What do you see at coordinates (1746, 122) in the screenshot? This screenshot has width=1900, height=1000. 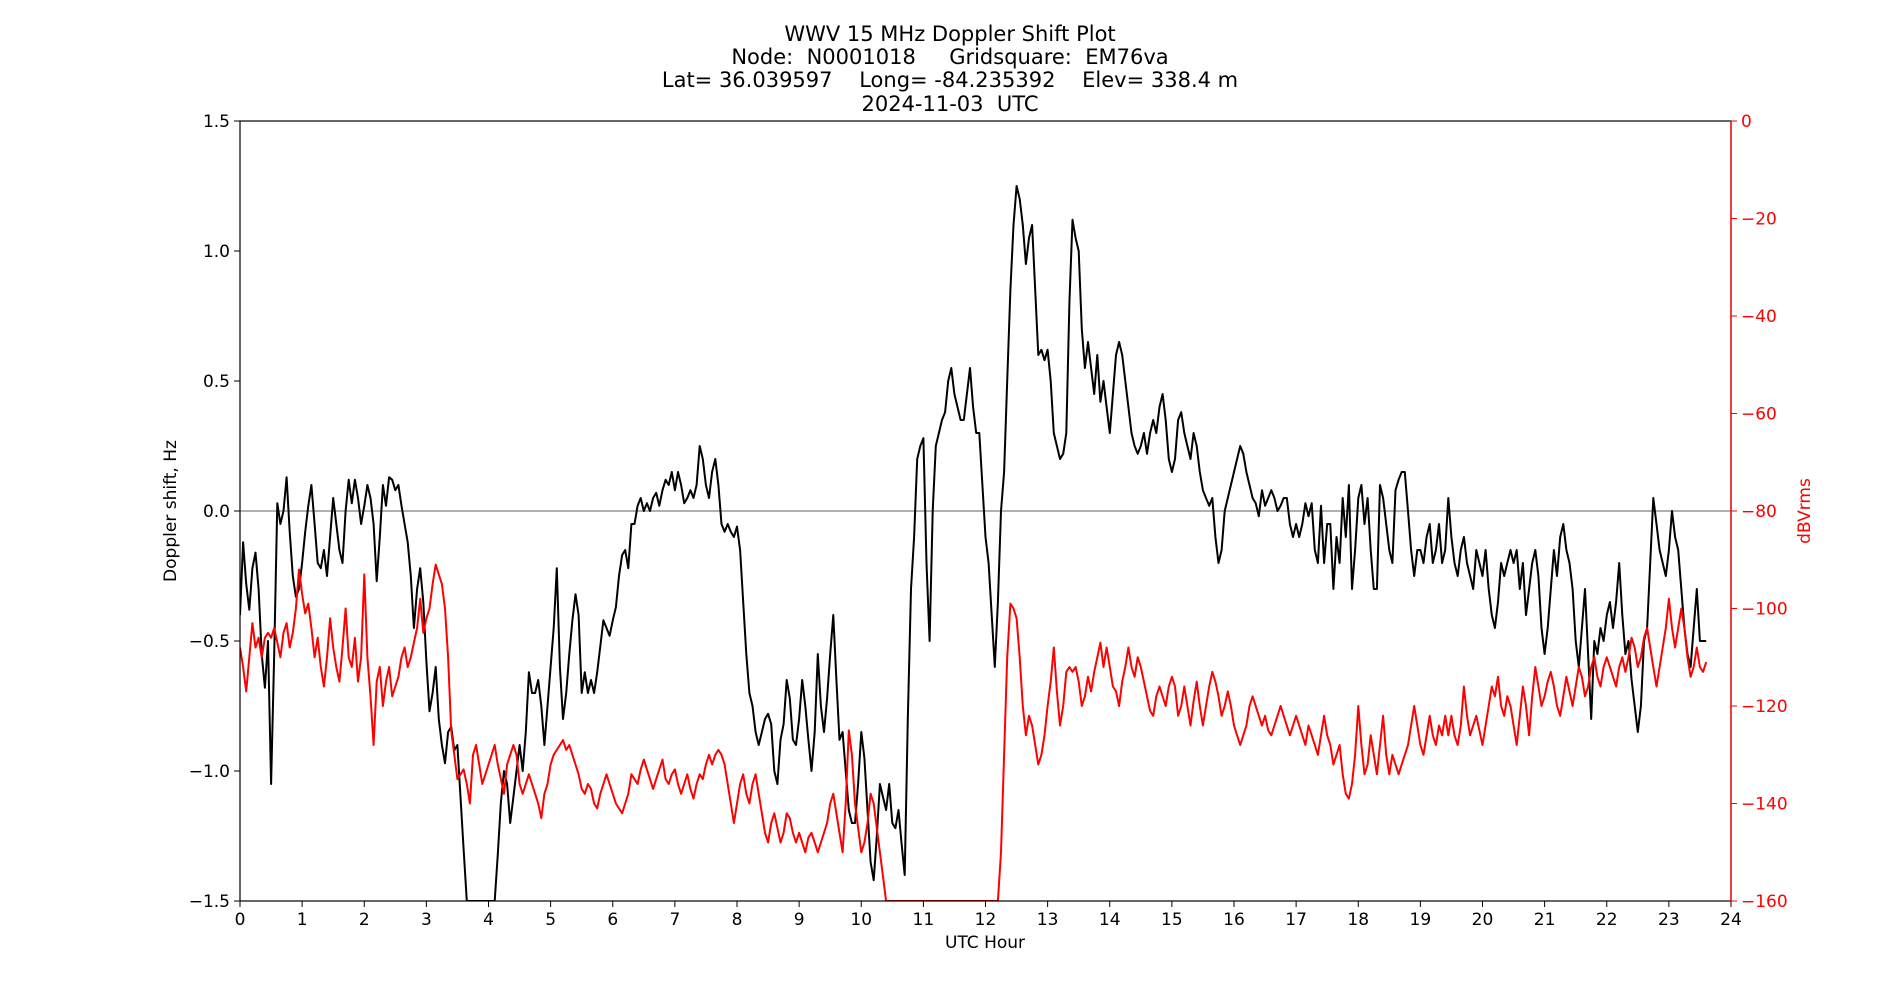 I see `y2-tick-label: 0` at bounding box center [1746, 122].